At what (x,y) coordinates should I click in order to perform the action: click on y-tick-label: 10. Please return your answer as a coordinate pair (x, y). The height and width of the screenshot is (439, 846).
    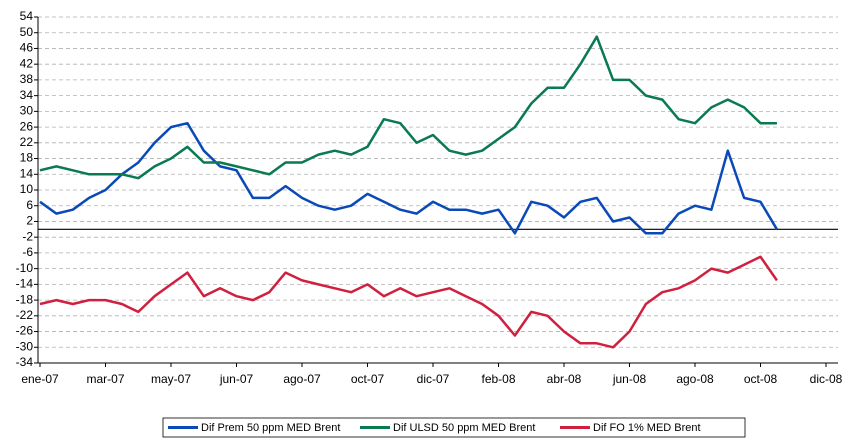
    Looking at the image, I should click on (27, 189).